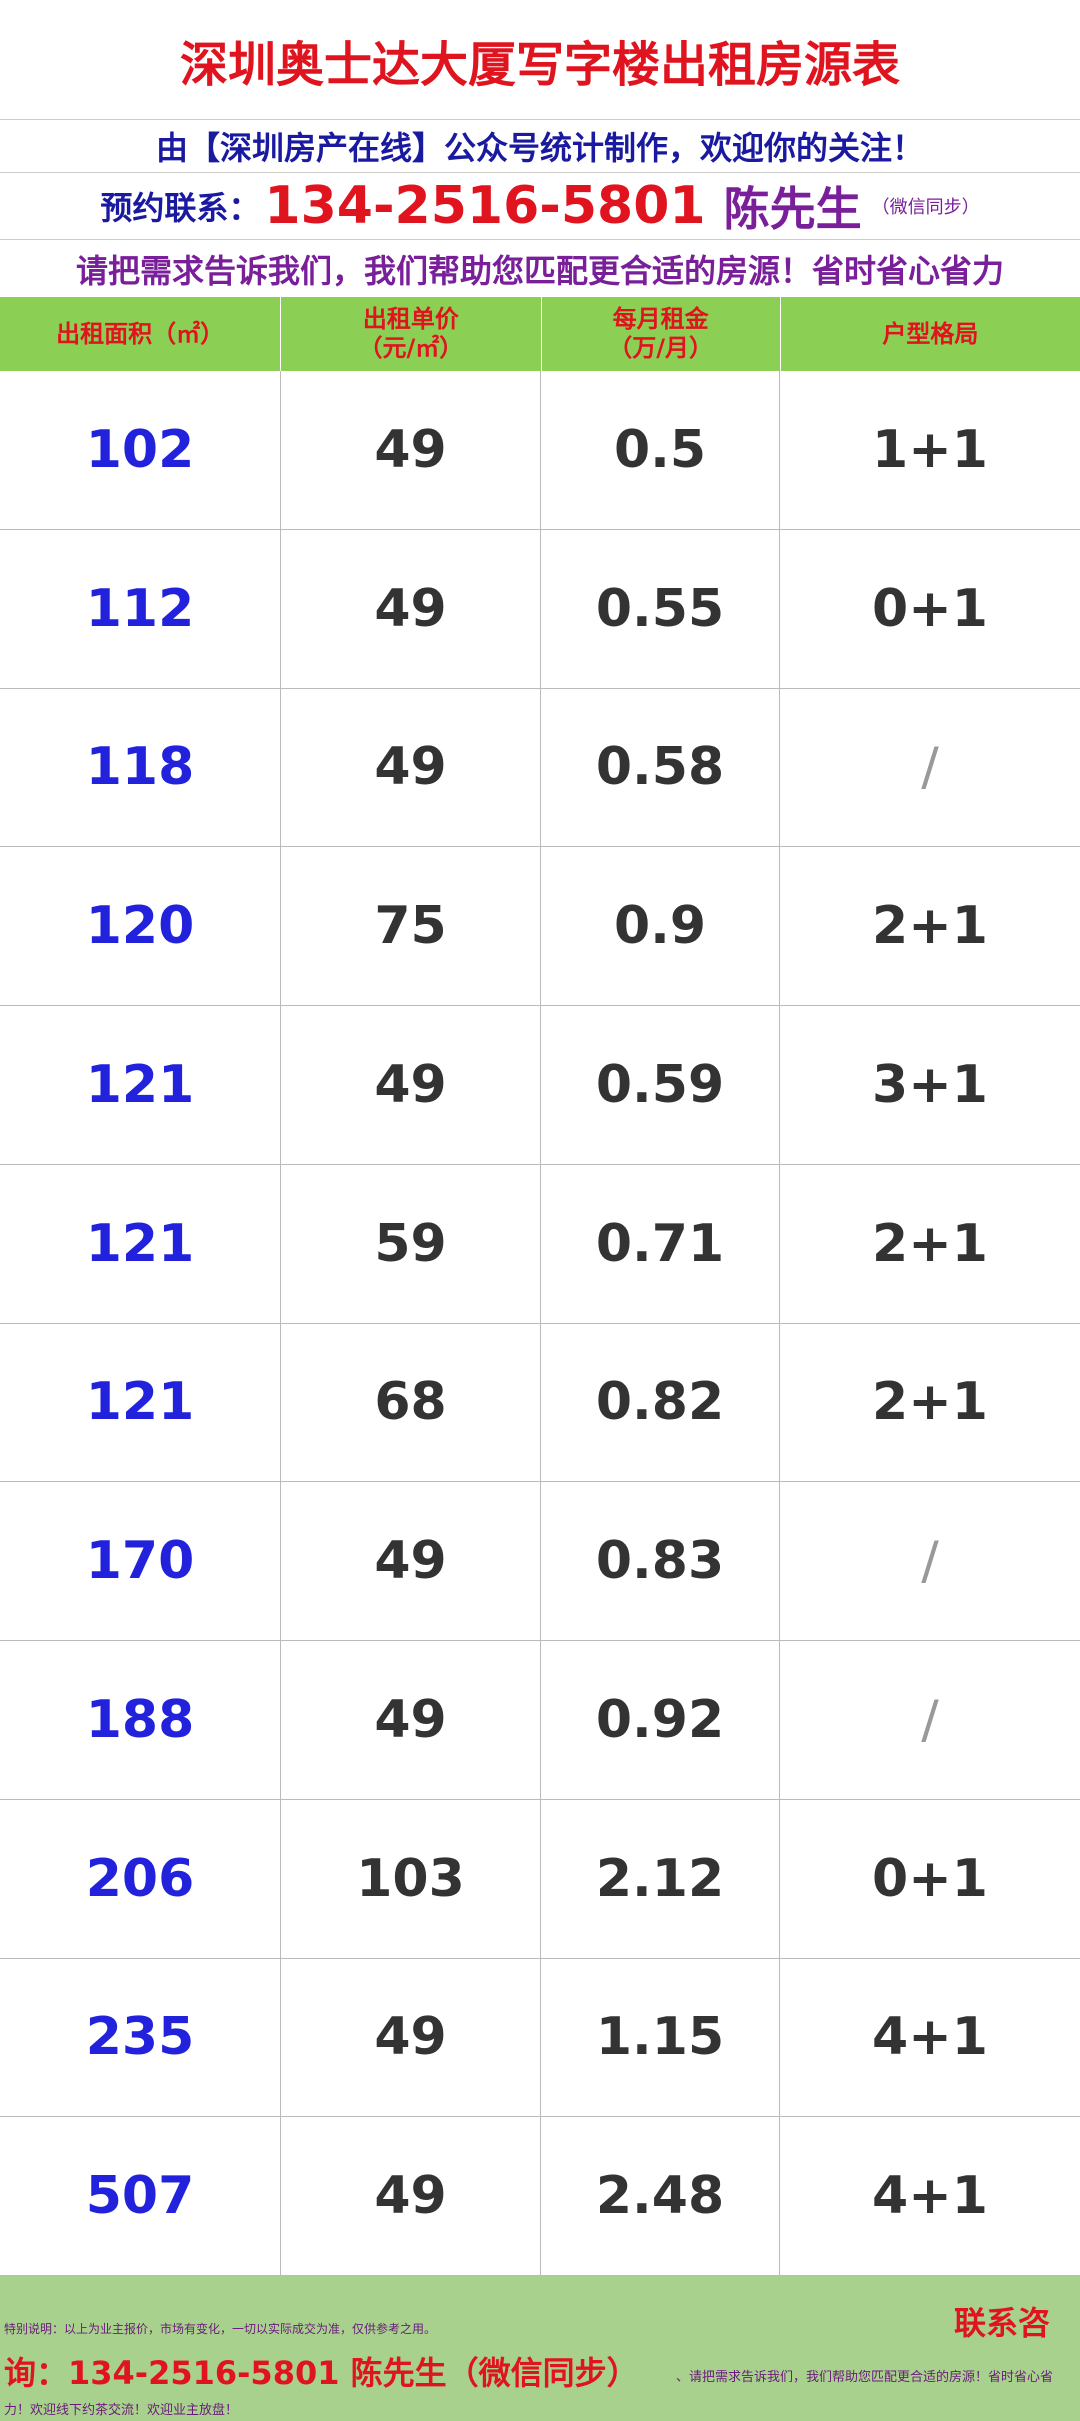 Image resolution: width=1080 pixels, height=2421 pixels. Describe the element at coordinates (140, 1561) in the screenshot. I see `table-cell: 170` at that location.